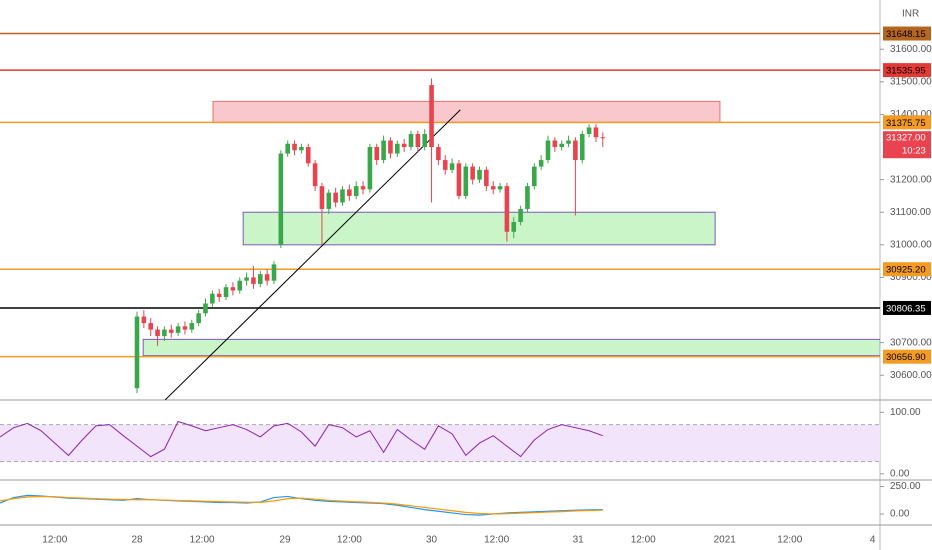 The width and height of the screenshot is (932, 550). Describe the element at coordinates (914, 151) in the screenshot. I see `countdown: 10:23` at that location.